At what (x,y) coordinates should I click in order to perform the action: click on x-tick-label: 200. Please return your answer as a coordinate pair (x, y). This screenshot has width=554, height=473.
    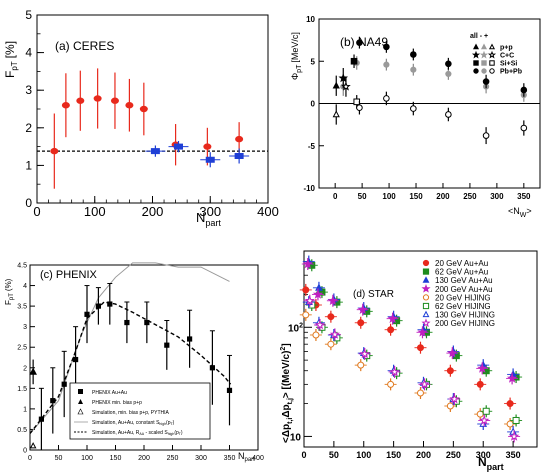
    Looking at the image, I should click on (144, 458).